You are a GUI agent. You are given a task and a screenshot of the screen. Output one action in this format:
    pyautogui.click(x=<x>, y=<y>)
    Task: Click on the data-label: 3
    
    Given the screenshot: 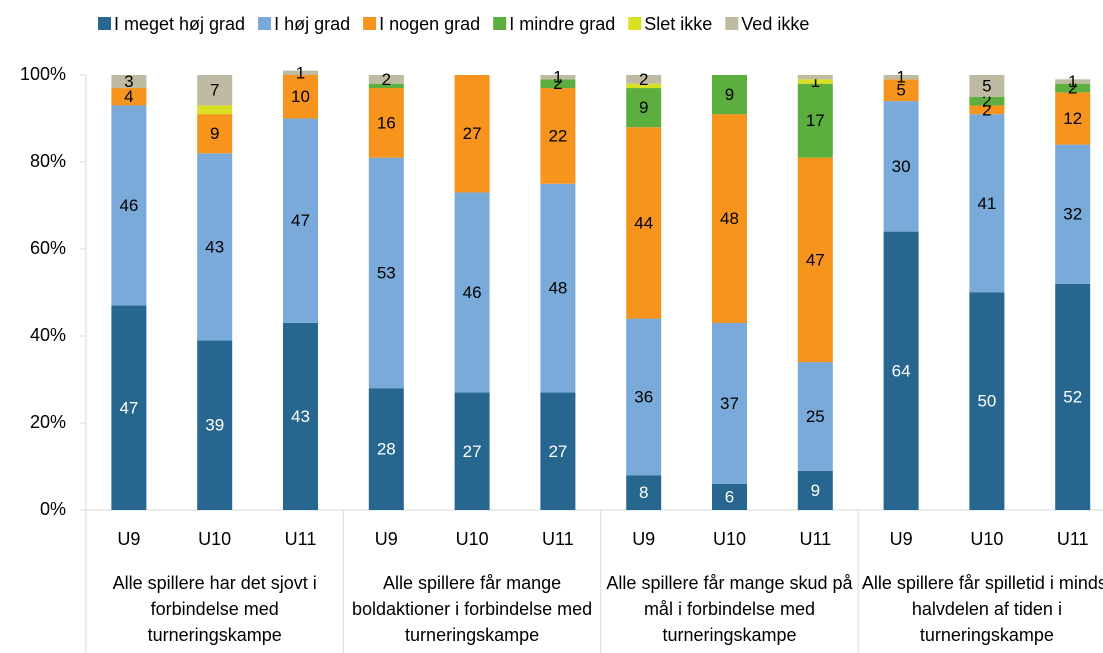 What is the action you would take?
    pyautogui.click(x=128, y=81)
    